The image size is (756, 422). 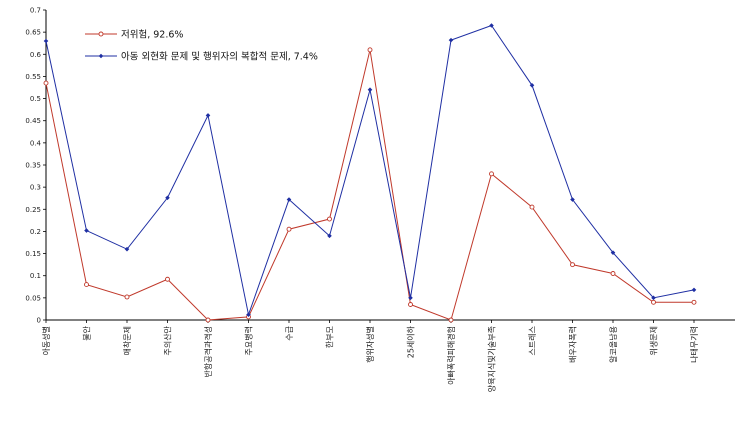 I want to click on y-tick-label: 0.3, so click(x=35, y=188).